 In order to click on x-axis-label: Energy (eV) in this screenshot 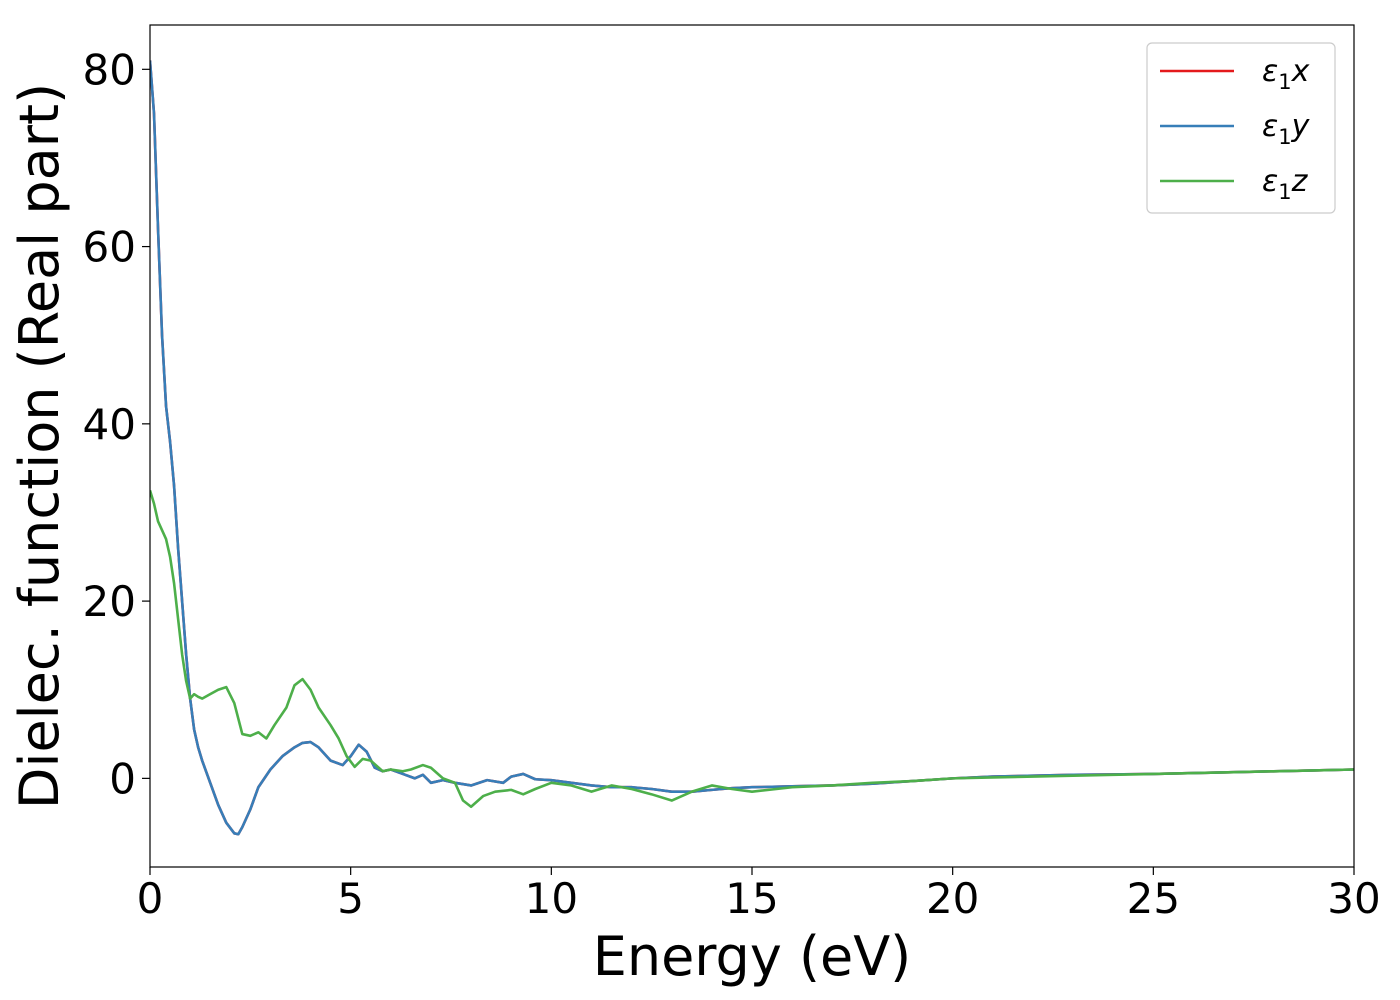, I will do `click(752, 956)`.